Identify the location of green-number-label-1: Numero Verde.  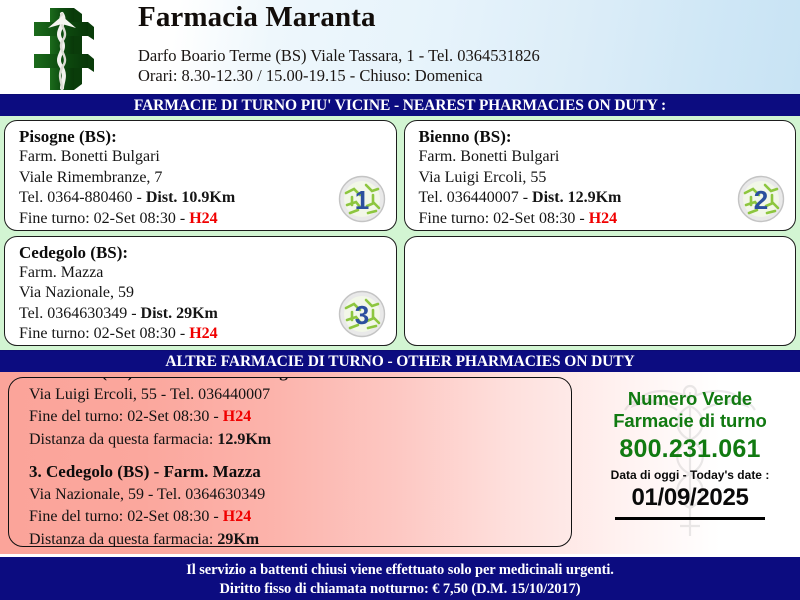
(690, 398).